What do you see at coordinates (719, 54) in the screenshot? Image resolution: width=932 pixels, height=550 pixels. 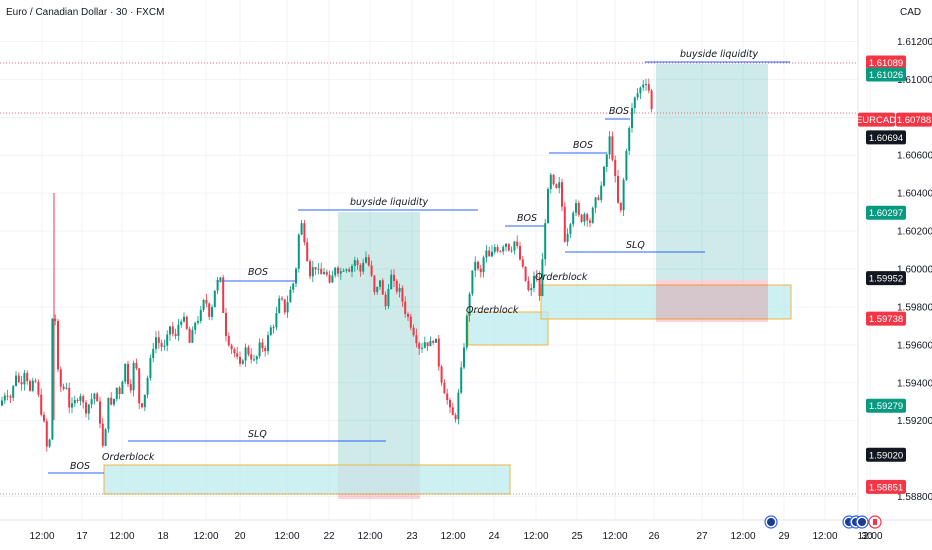 I see `annotation-label: buyside liquidity` at bounding box center [719, 54].